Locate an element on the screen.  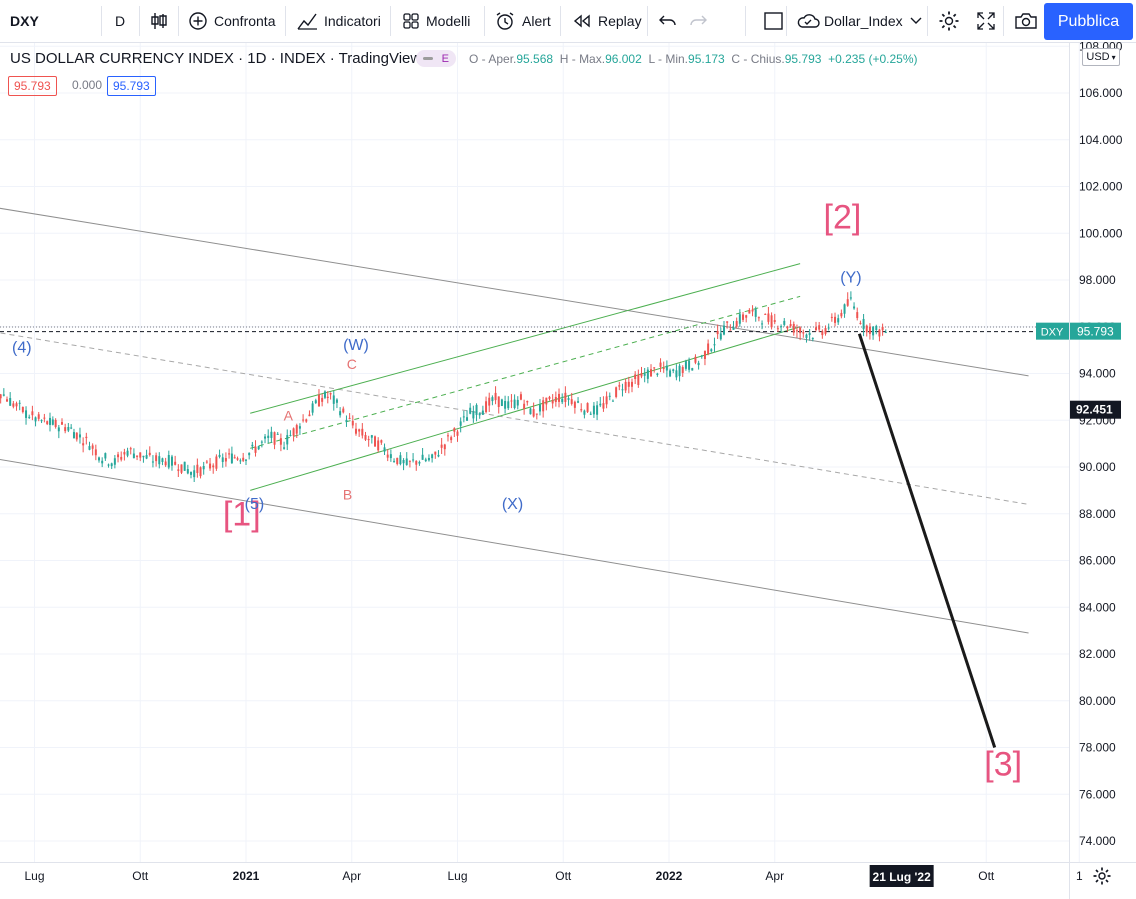
legend-badge: E is located at coordinates (436, 58).